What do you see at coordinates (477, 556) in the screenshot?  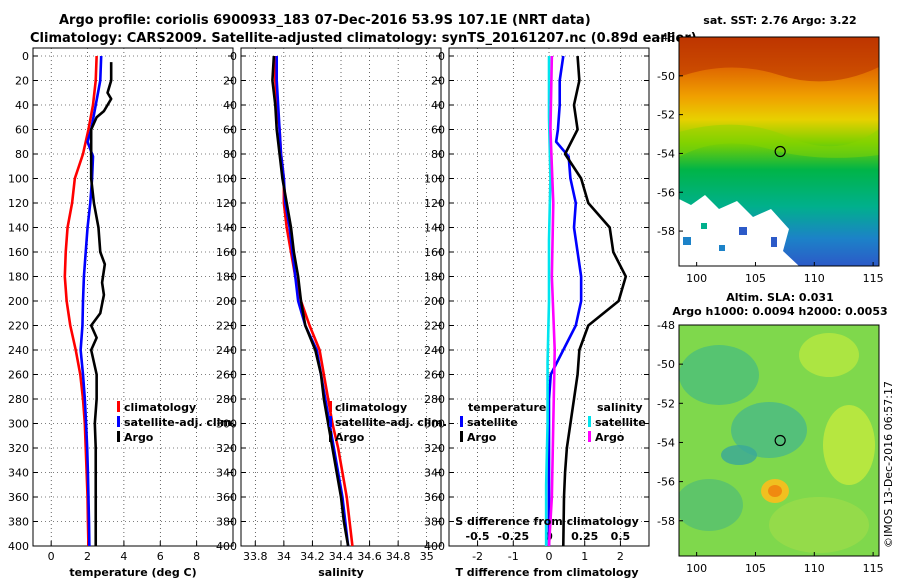 I see `x-tick-label: -2` at bounding box center [477, 556].